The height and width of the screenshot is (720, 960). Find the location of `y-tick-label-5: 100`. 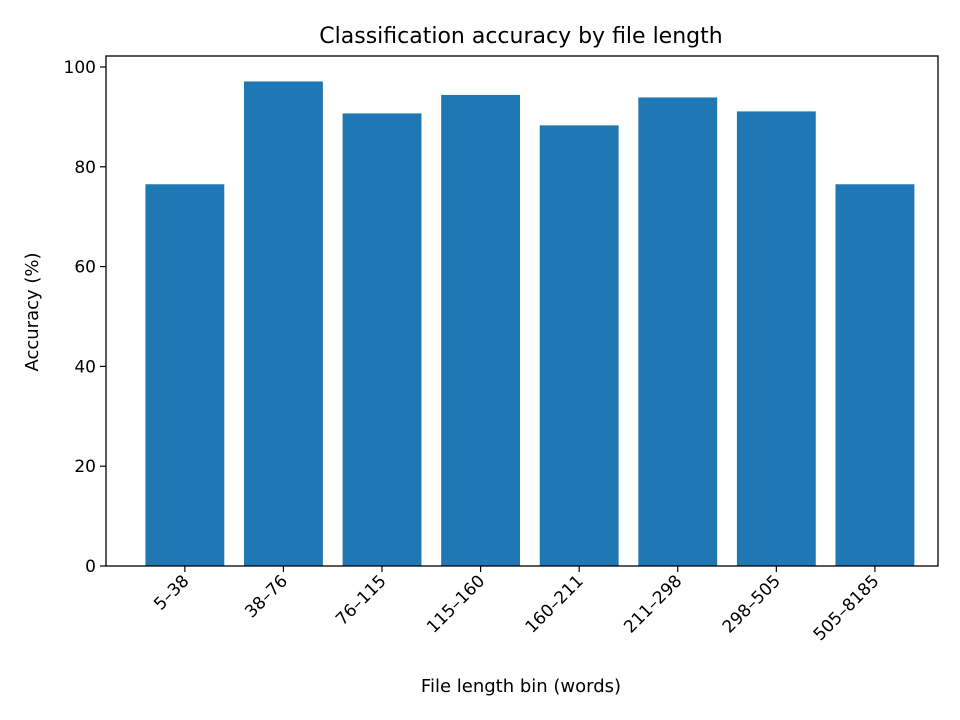

y-tick-label-5: 100 is located at coordinates (80, 68).